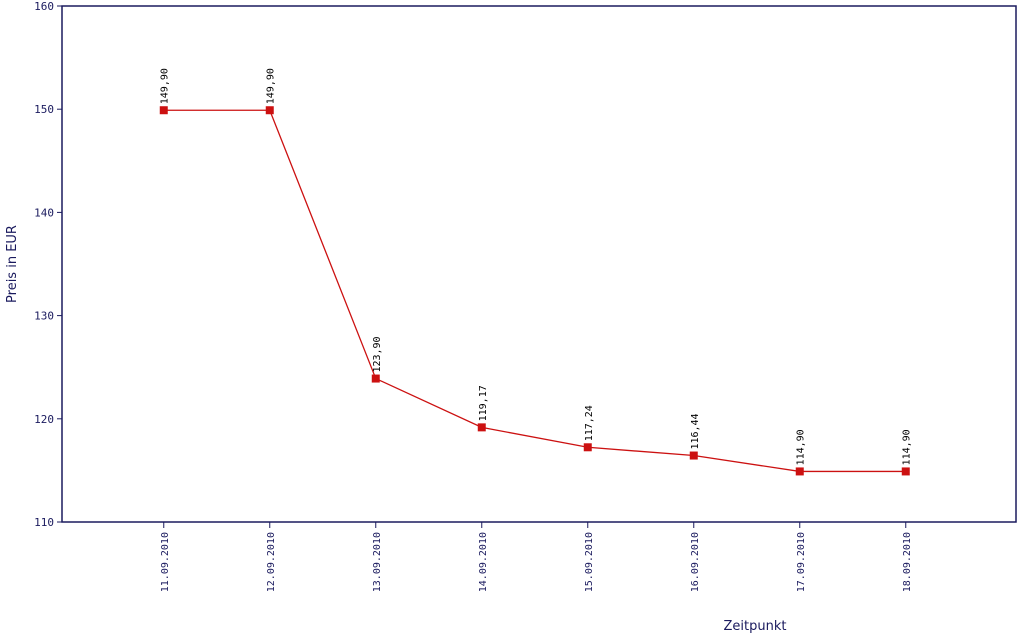 Image resolution: width=1020 pixels, height=637 pixels. What do you see at coordinates (695, 431) in the screenshot?
I see `value-label: 116,44` at bounding box center [695, 431].